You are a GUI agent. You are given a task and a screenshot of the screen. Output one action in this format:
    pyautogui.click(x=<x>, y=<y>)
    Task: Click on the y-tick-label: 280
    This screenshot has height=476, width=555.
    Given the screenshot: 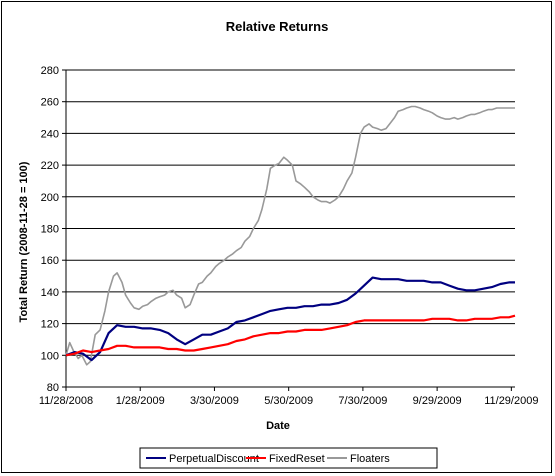 What is the action you would take?
    pyautogui.click(x=50, y=71)
    